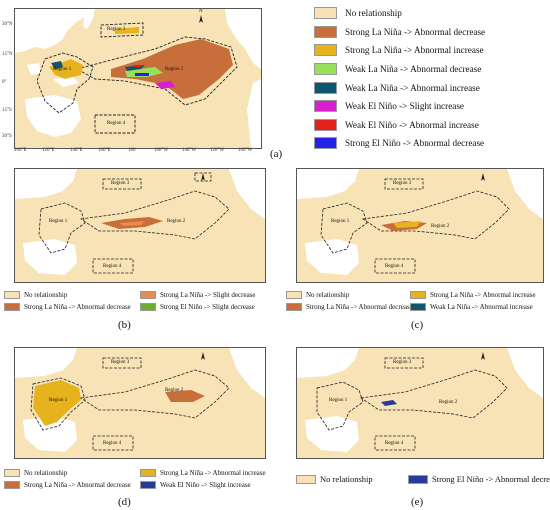  I want to click on region-3-label-e: Region 3, so click(402, 362).